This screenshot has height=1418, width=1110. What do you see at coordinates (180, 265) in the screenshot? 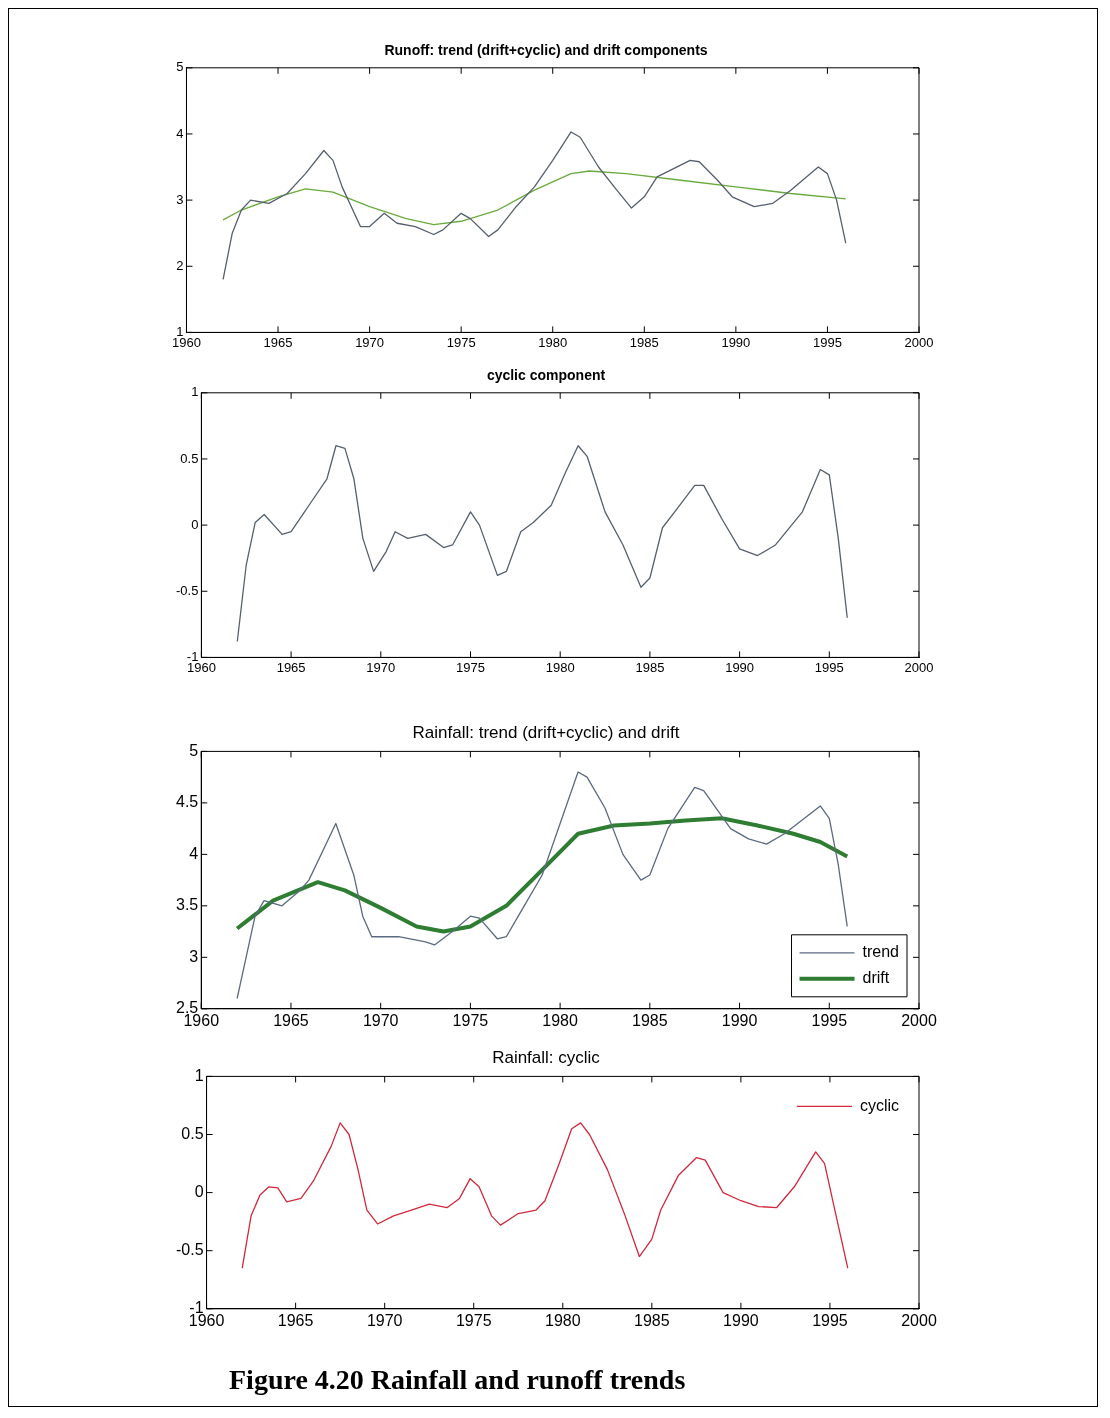
I see `y-tick-label: 2` at bounding box center [180, 265].